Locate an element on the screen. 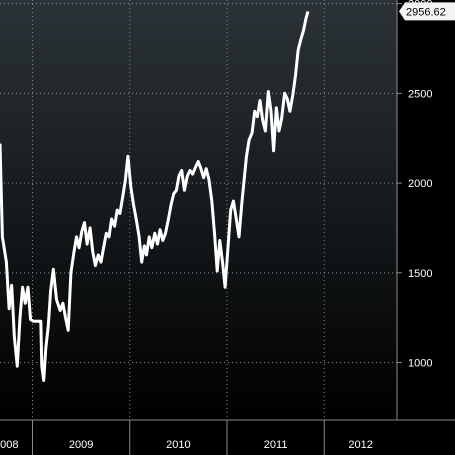  y-tick-label: 2000 is located at coordinates (420, 184).